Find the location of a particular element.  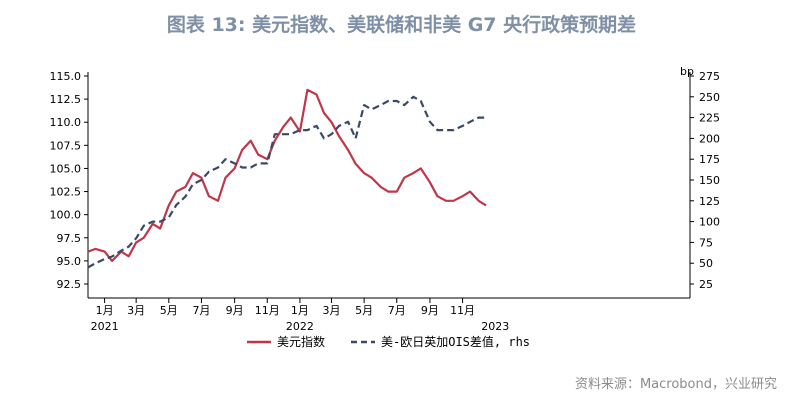

right-tick-label: 25 is located at coordinates (706, 284).